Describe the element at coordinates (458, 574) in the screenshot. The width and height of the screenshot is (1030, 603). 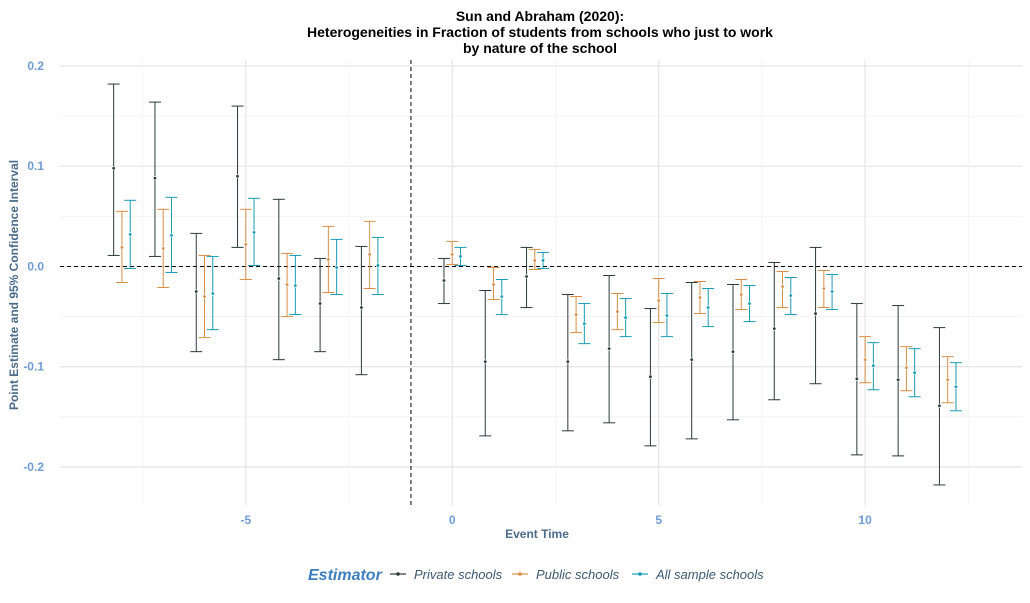
I see `legend-entry-label: Private schools` at that location.